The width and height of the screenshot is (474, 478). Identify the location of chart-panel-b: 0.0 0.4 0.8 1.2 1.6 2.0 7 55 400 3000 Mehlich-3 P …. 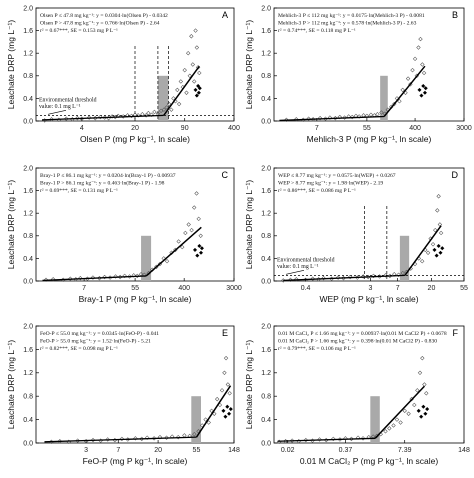
(358, 74).